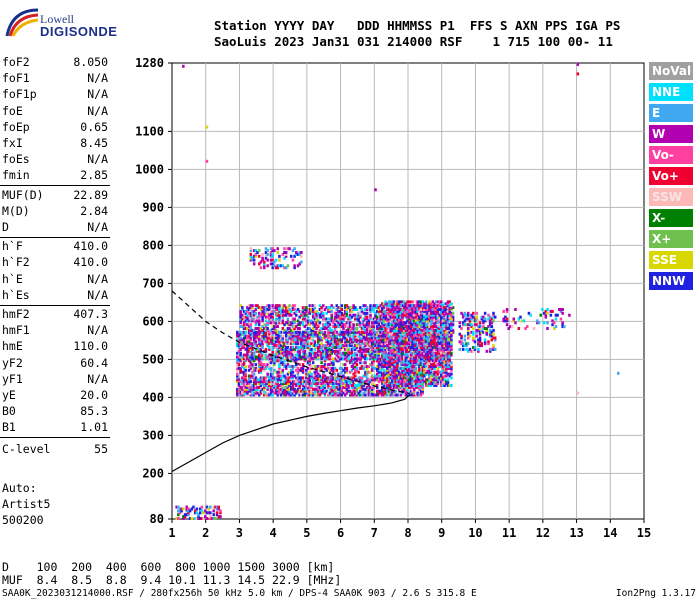  Describe the element at coordinates (441, 533) in the screenshot. I see `x-tick-label: 9` at that location.